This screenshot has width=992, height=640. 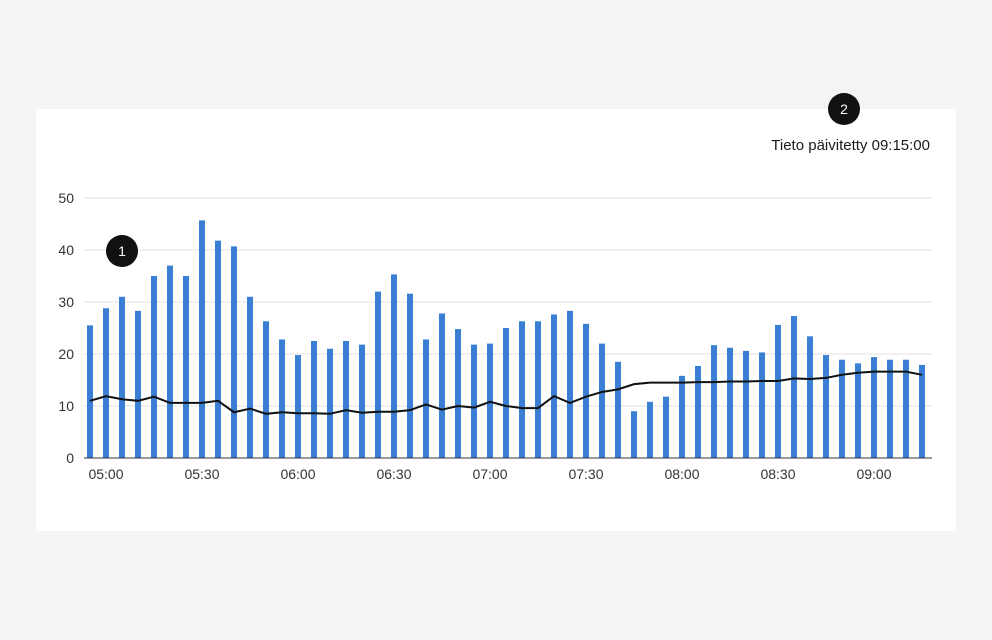 I want to click on x-tick-label: 06:00, so click(x=297, y=474).